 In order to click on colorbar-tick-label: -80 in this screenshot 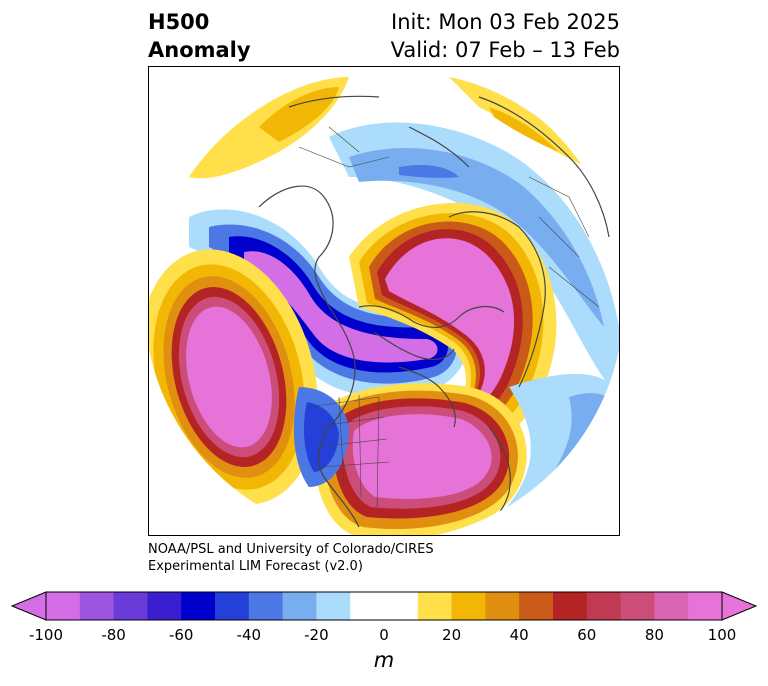, I will do `click(113, 635)`.